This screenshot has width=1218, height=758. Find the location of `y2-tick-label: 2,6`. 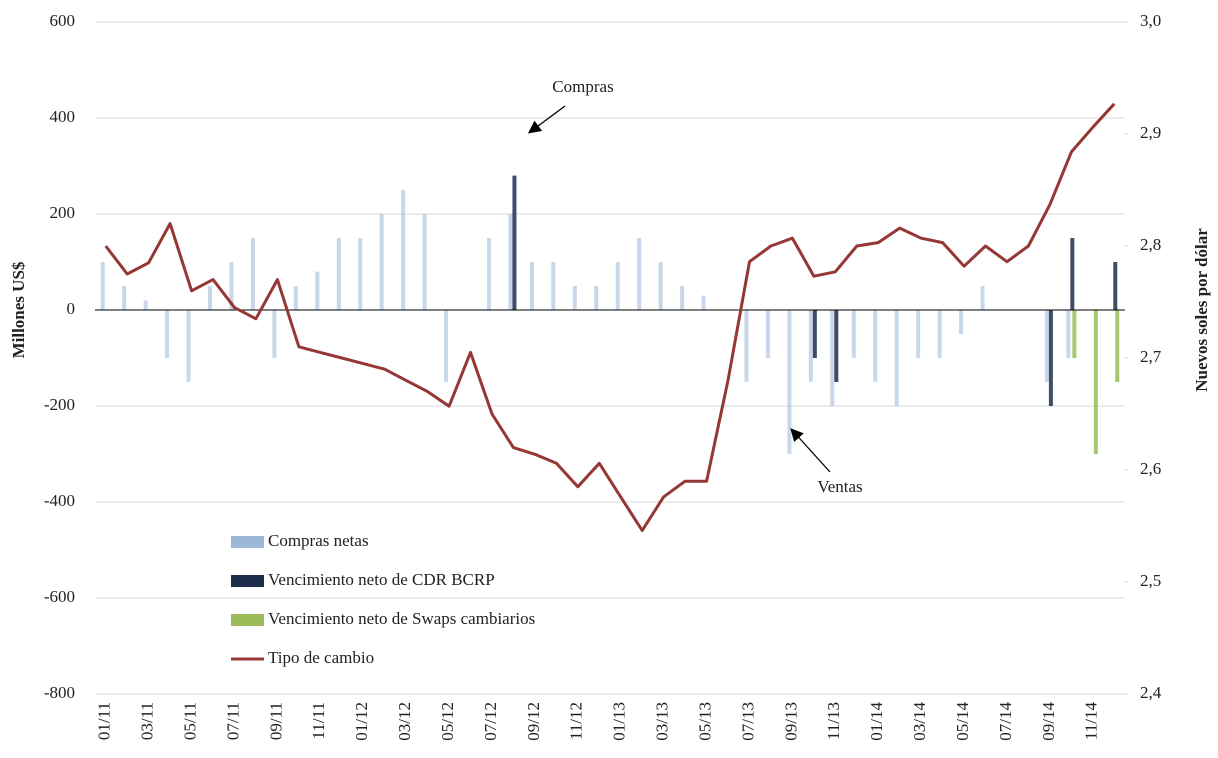

y2-tick-label: 2,6 is located at coordinates (1150, 468).